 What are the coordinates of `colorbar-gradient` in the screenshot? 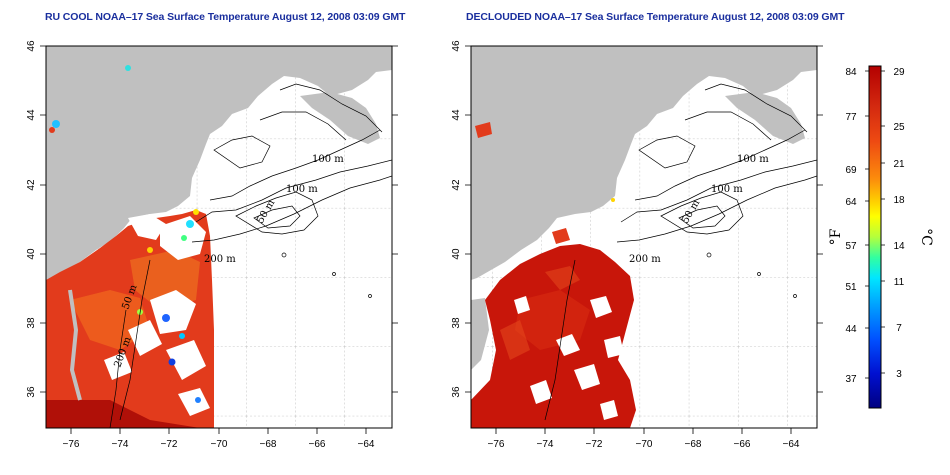 It's located at (875, 237).